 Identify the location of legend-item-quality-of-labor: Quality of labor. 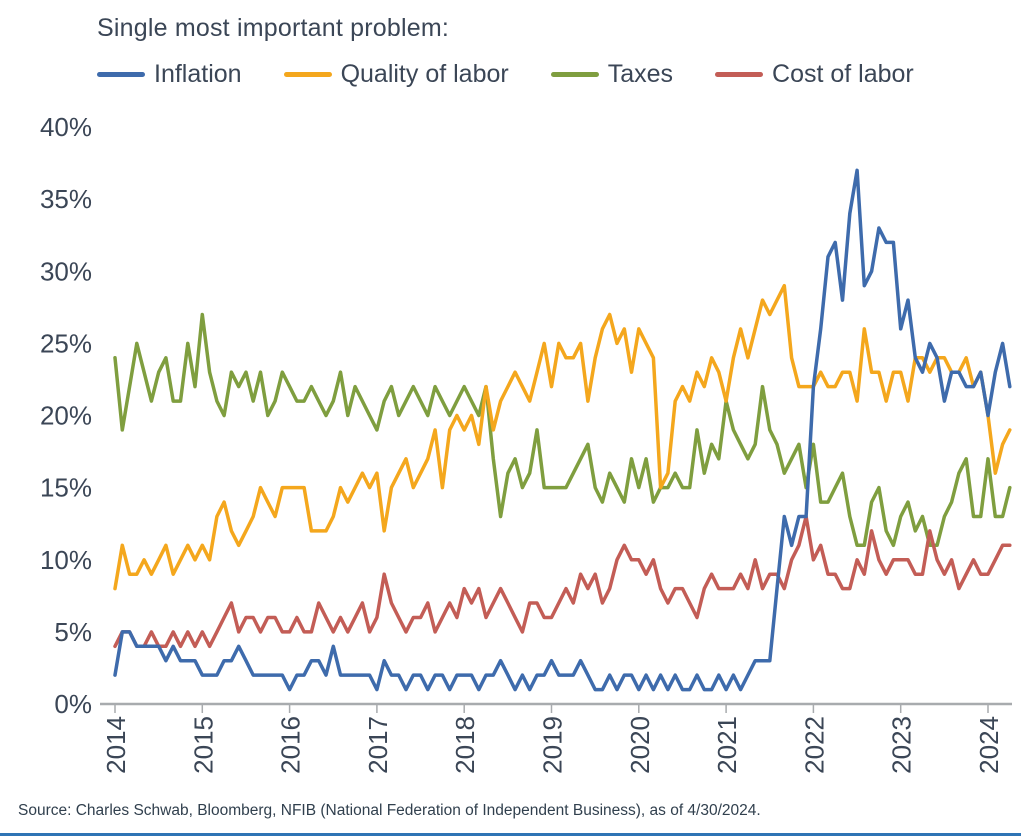
(396, 74).